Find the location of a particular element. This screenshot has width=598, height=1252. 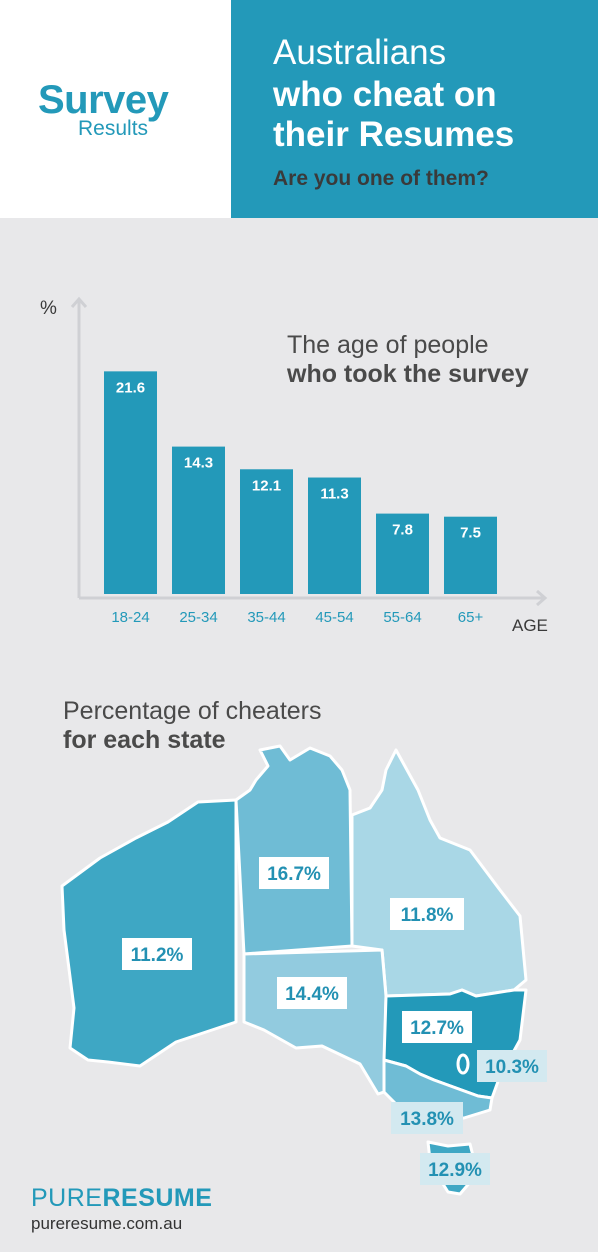

state-percent-label: 11.8% is located at coordinates (427, 915).